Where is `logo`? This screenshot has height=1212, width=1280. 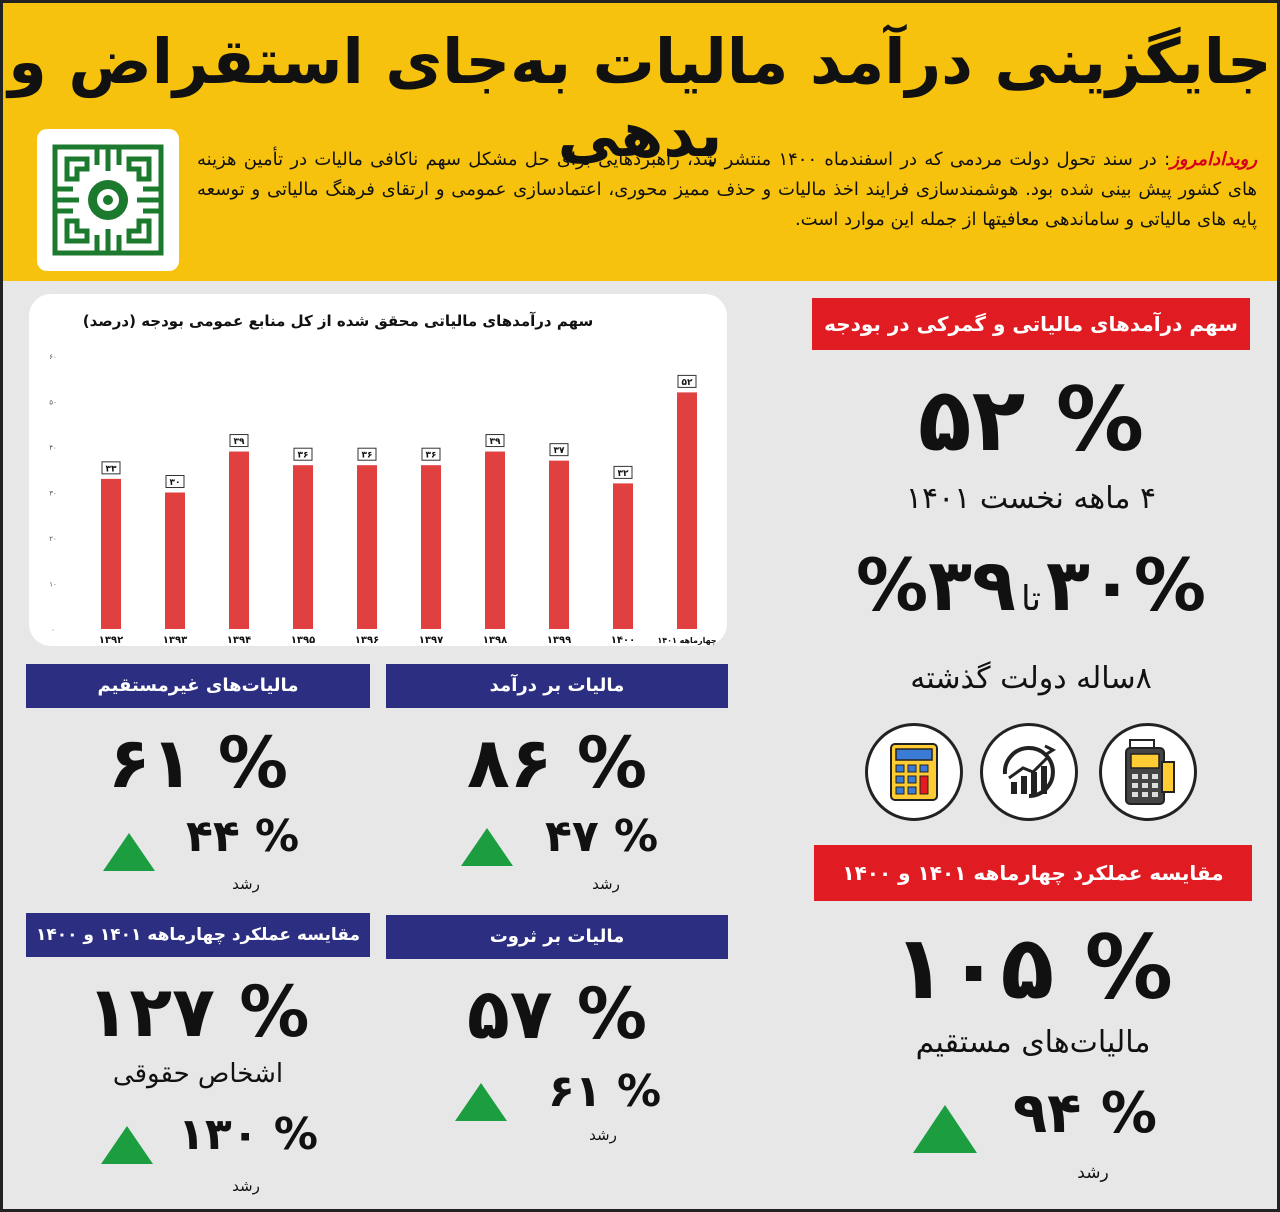
logo is located at coordinates (108, 200).